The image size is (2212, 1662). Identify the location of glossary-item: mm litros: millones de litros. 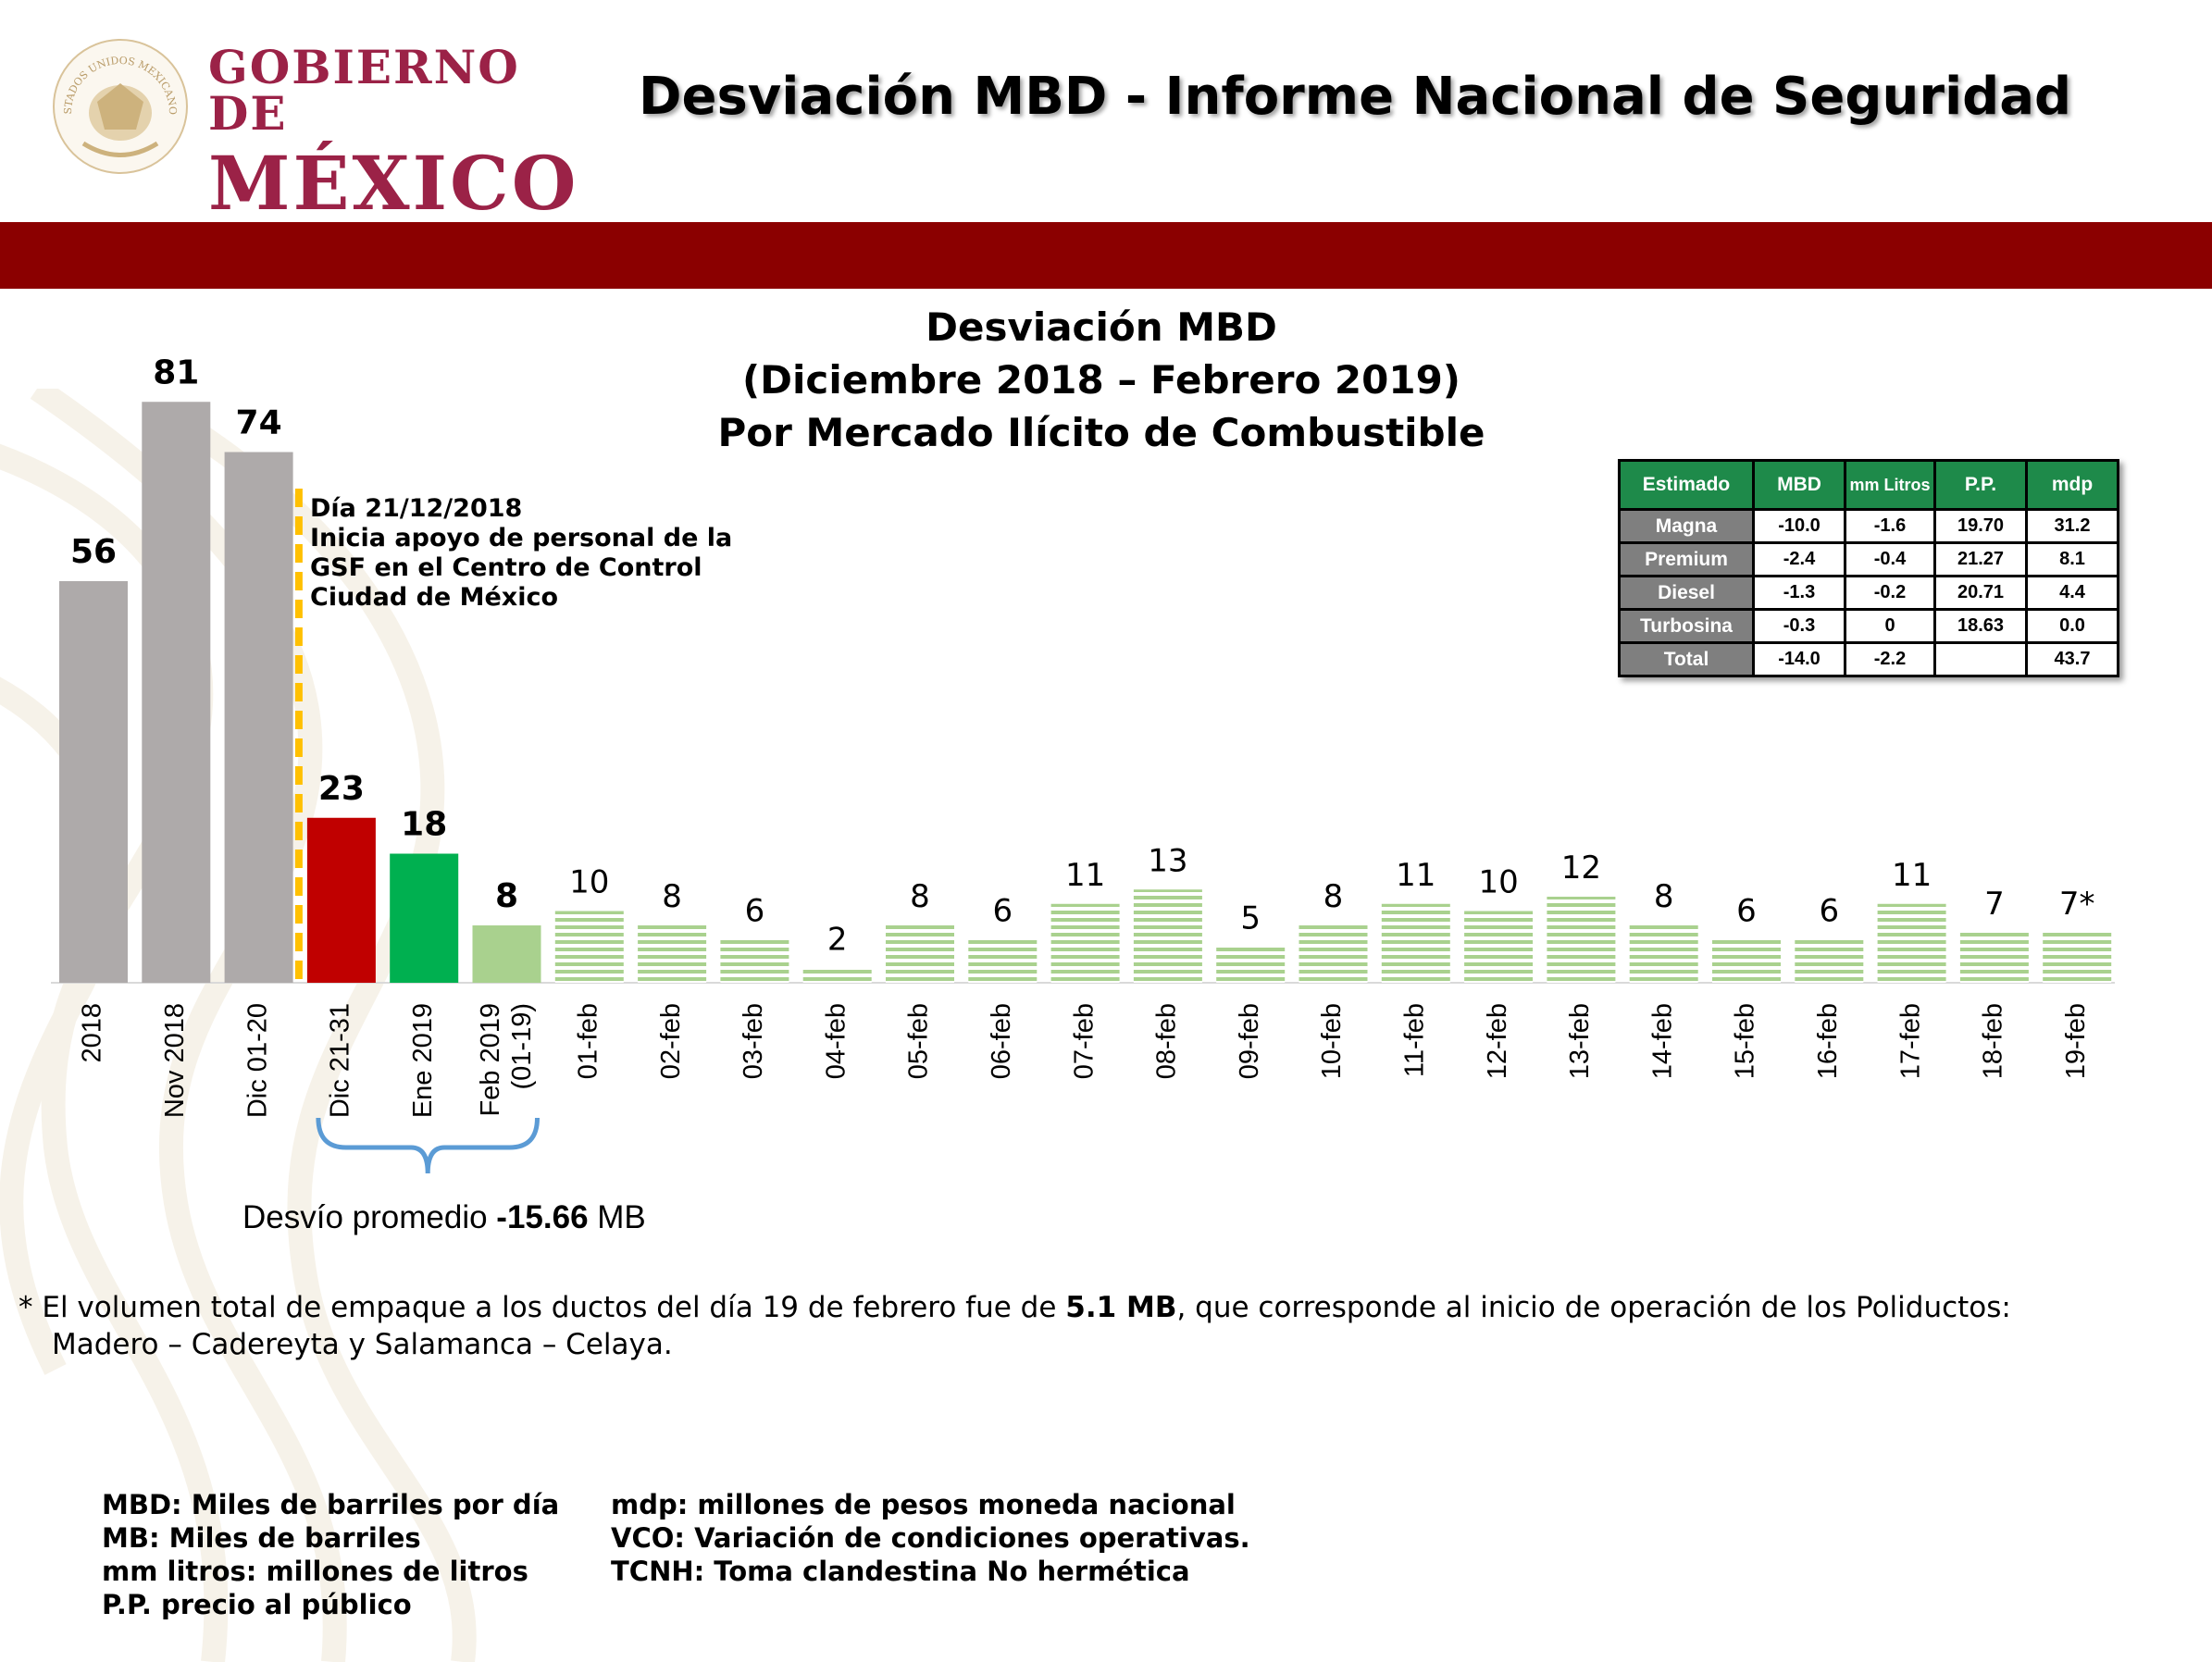
(315, 1572).